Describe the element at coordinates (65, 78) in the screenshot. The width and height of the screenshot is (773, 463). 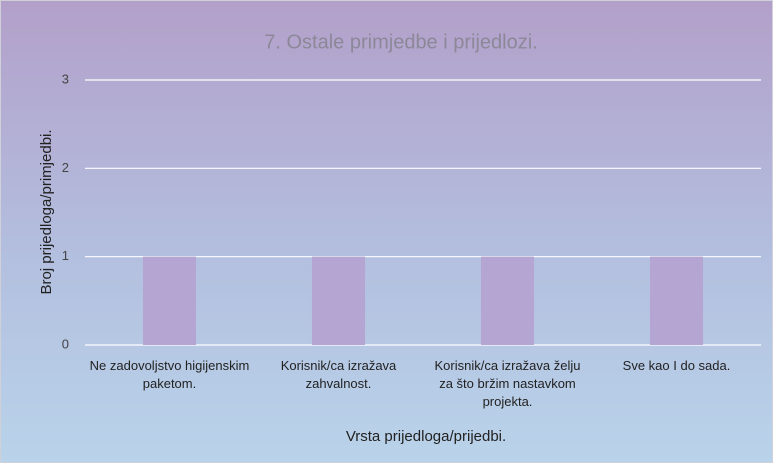
I see `y-tick-label: 3` at that location.